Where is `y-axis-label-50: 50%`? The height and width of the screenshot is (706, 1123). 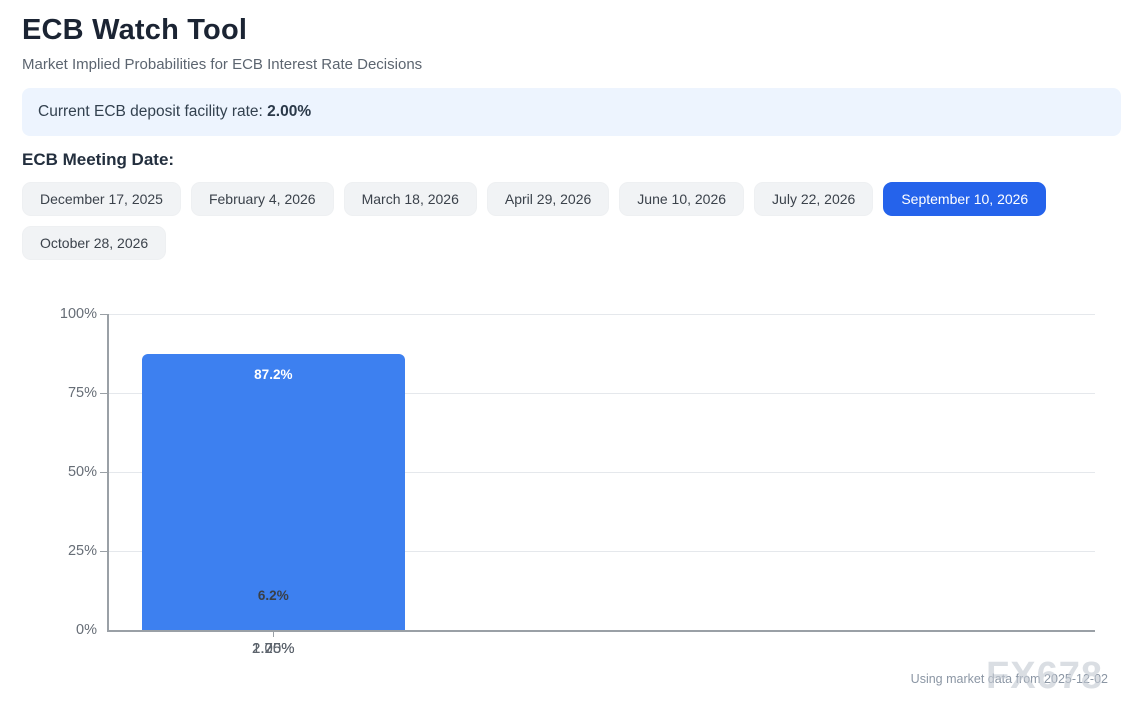 y-axis-label-50: 50% is located at coordinates (82, 472).